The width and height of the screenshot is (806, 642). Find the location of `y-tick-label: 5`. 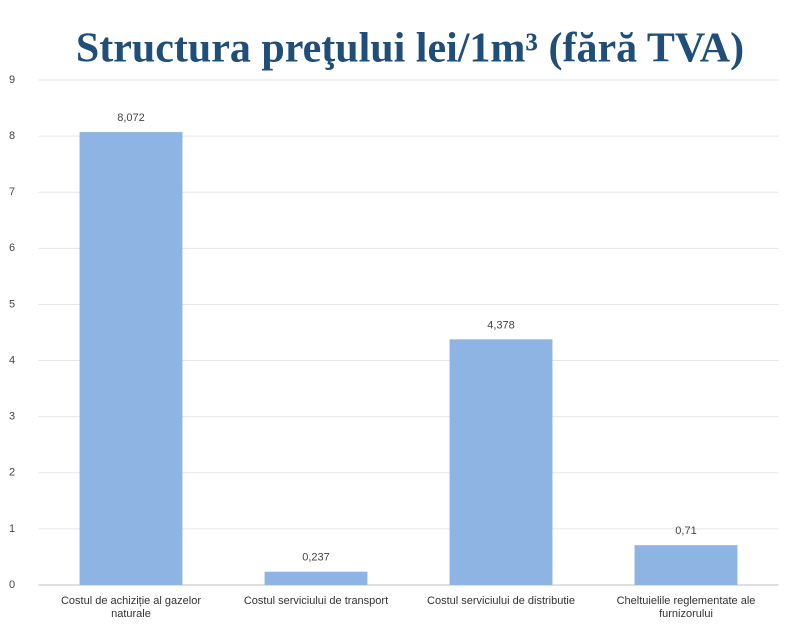

y-tick-label: 5 is located at coordinates (12, 304).